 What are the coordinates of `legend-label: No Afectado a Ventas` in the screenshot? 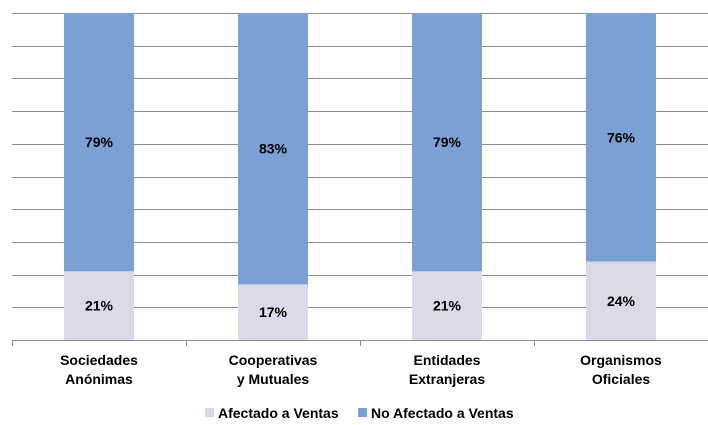 It's located at (442, 413).